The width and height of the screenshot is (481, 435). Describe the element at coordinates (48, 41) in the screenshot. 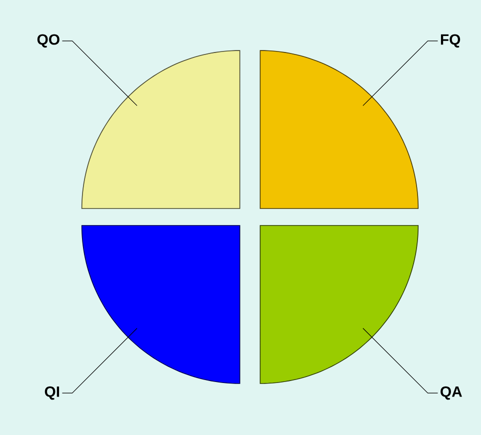

I see `slice-label: QO` at that location.